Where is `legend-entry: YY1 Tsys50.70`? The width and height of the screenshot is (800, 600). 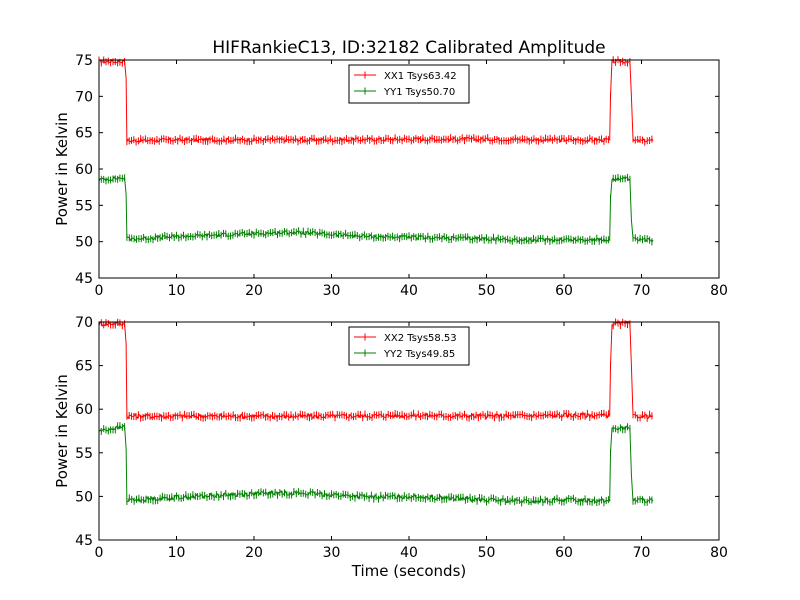 legend-entry: YY1 Tsys50.70 is located at coordinates (419, 92).